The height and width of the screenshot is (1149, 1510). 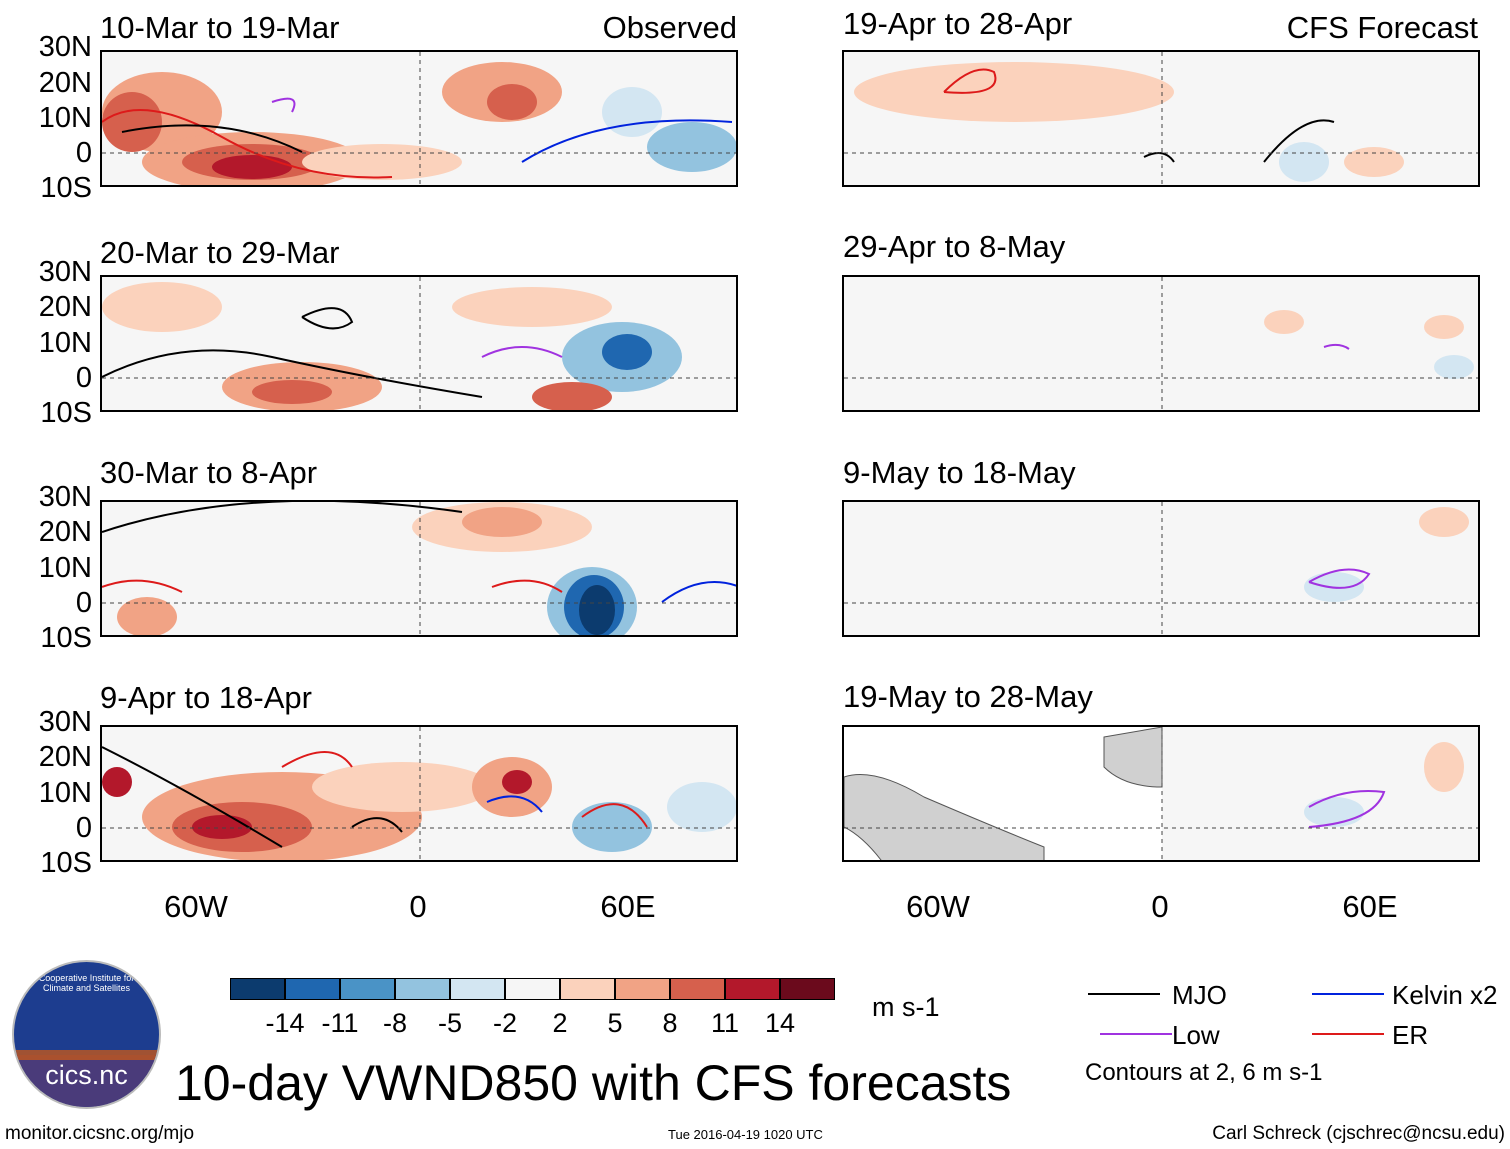 I want to click on colorbar-tick: -8, so click(x=394, y=1023).